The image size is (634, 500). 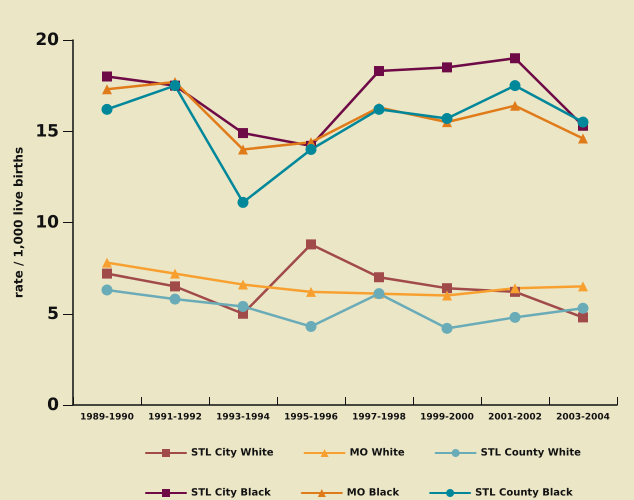 I want to click on legend-label: STL City Black, so click(x=231, y=493).